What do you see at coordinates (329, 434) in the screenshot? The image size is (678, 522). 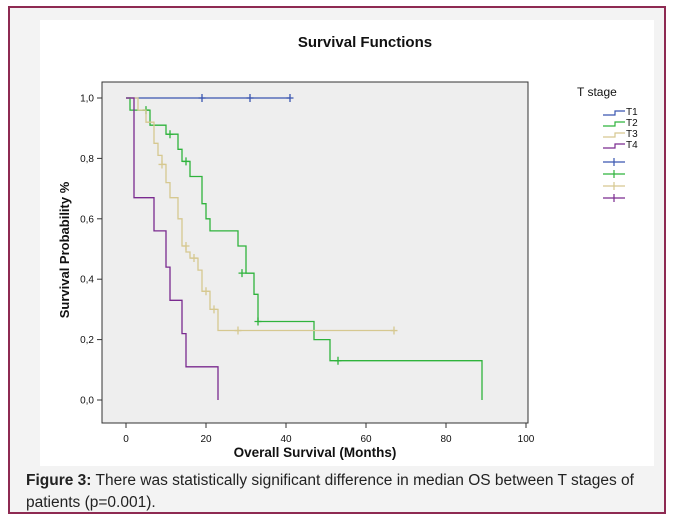 I see `x-axis: 0 20 40 60 80 100` at bounding box center [329, 434].